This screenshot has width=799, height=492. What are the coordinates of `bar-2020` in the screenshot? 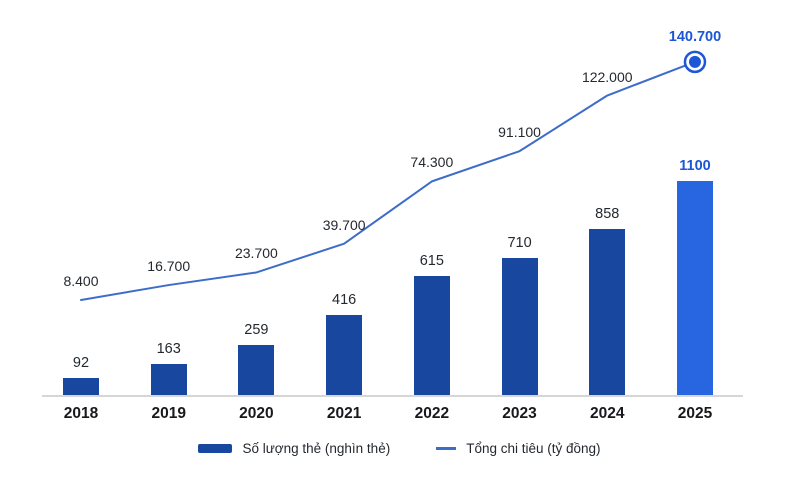 It's located at (256, 370).